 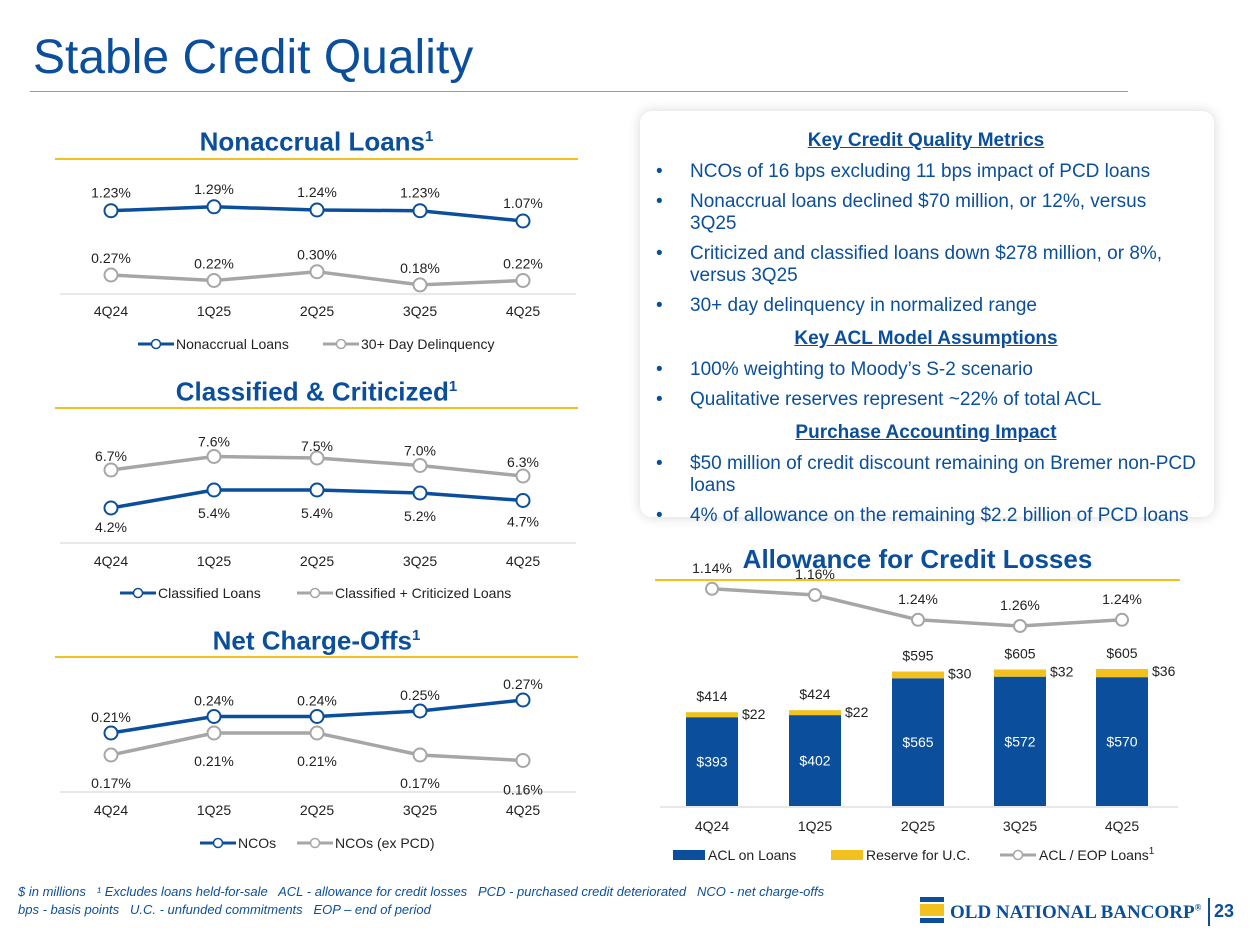 I want to click on bar-total-label: $595, so click(x=917, y=656).